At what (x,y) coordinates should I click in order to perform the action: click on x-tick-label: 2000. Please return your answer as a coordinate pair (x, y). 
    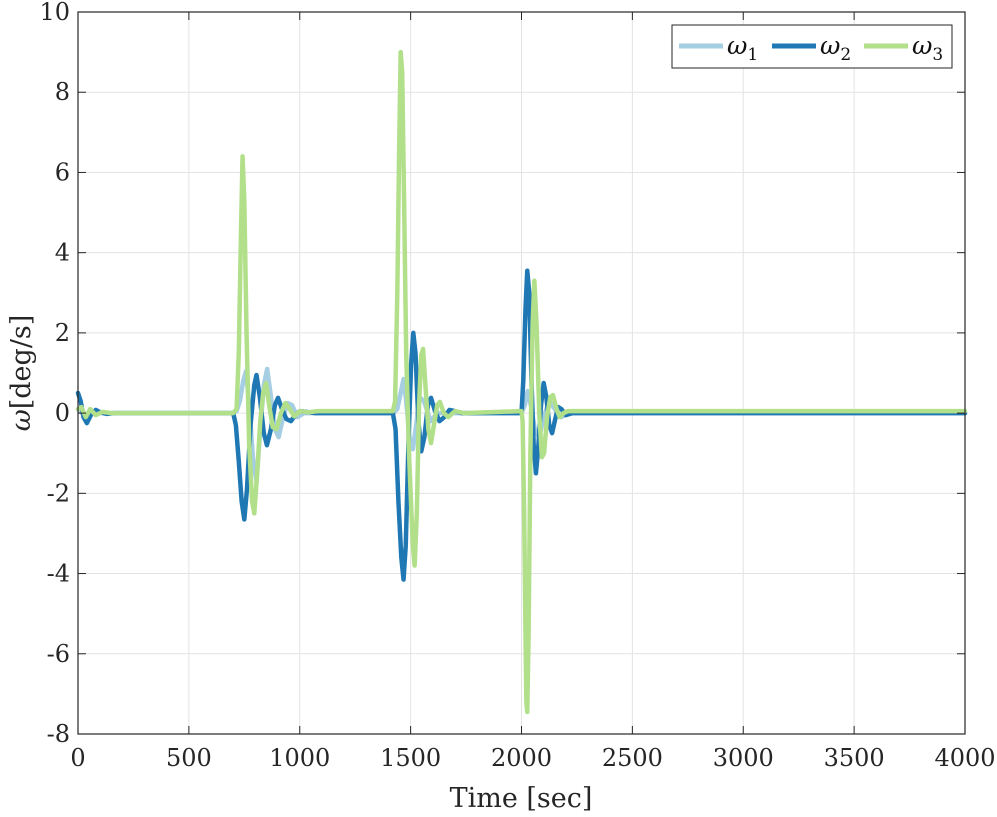
    Looking at the image, I should click on (521, 758).